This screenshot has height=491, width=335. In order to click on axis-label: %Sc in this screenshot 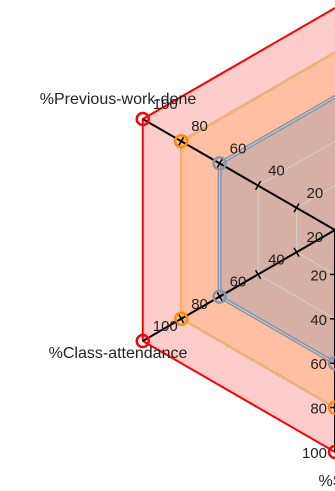, I will do `click(327, 481)`.